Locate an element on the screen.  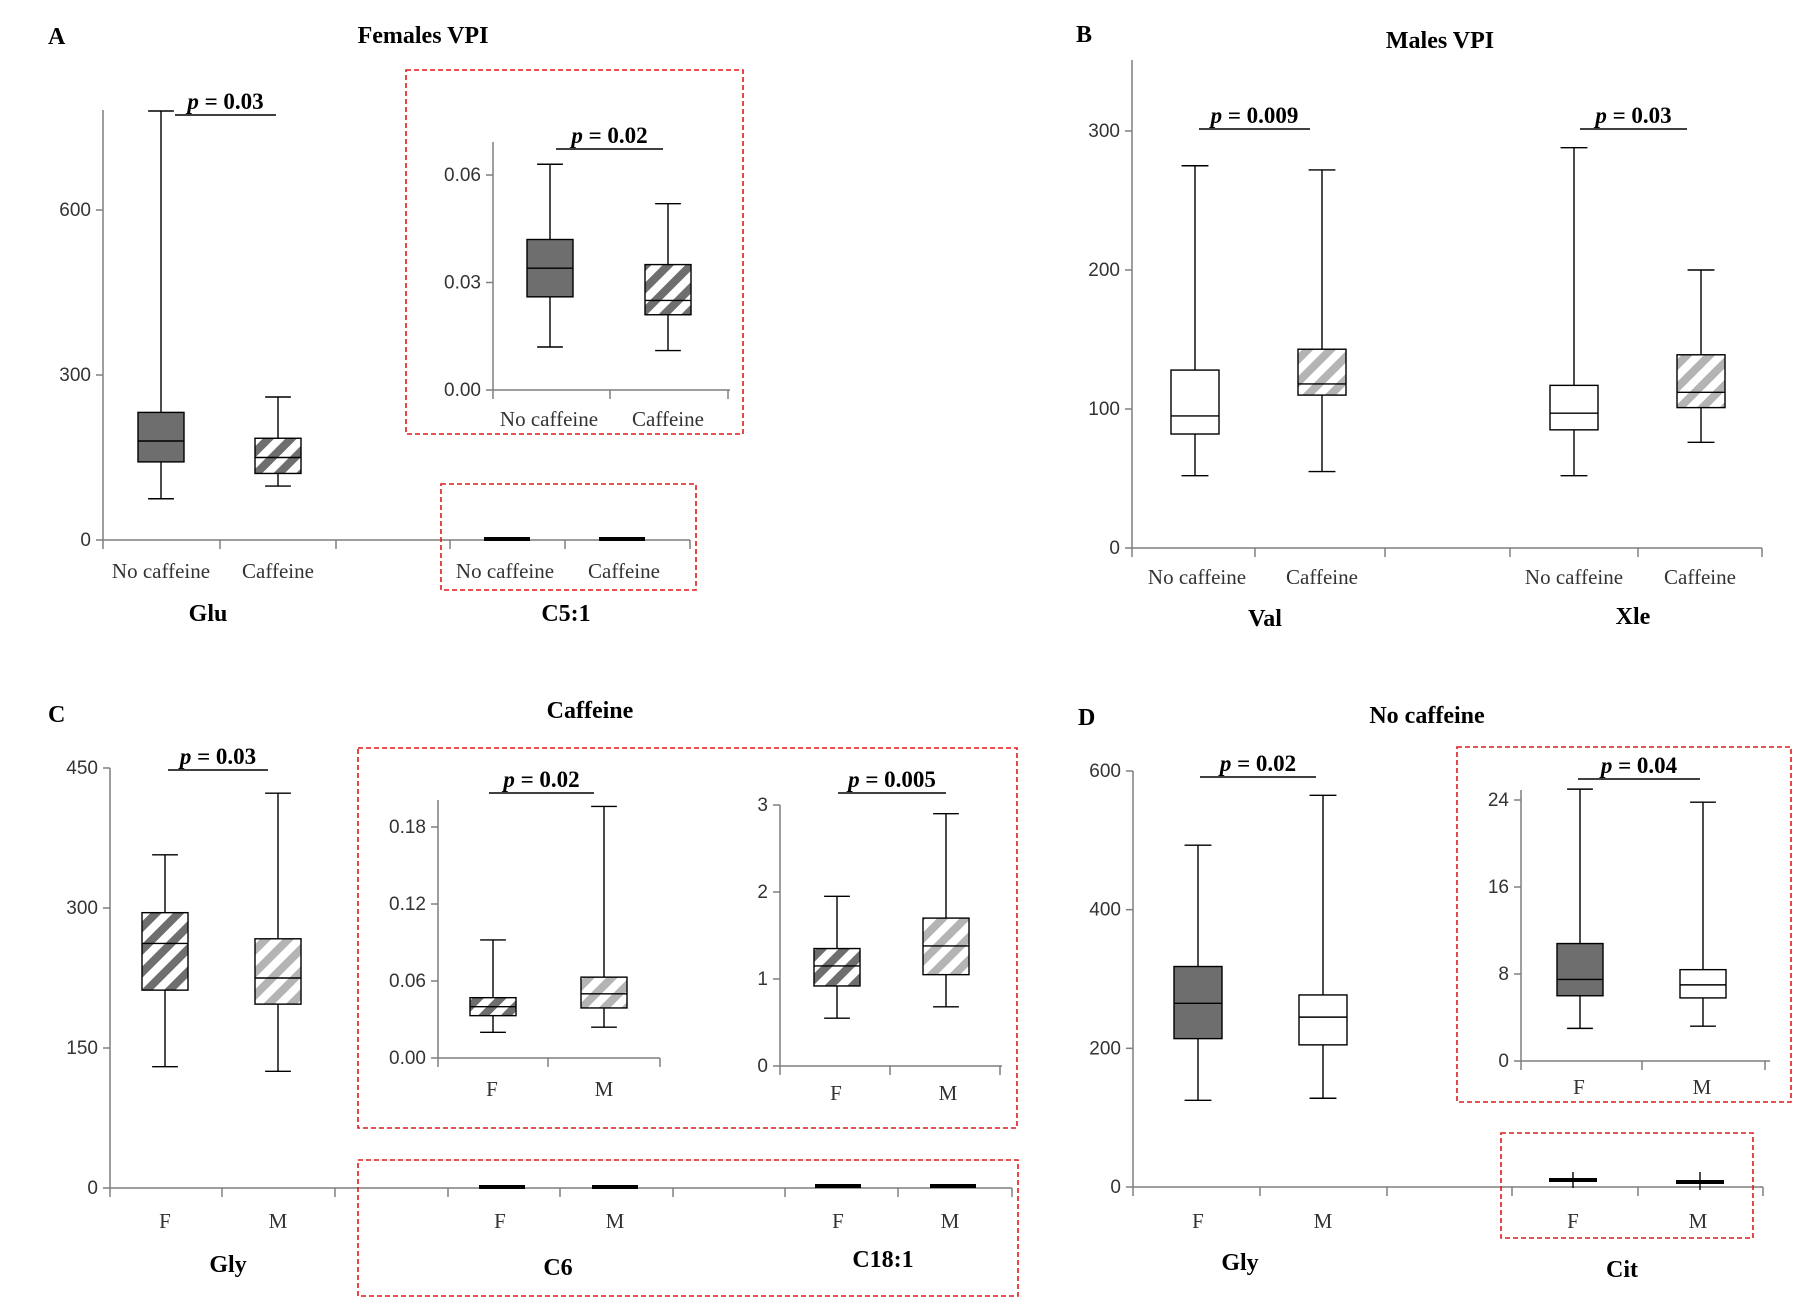
inset-box-c51-no-caffeine is located at coordinates (550, 255).